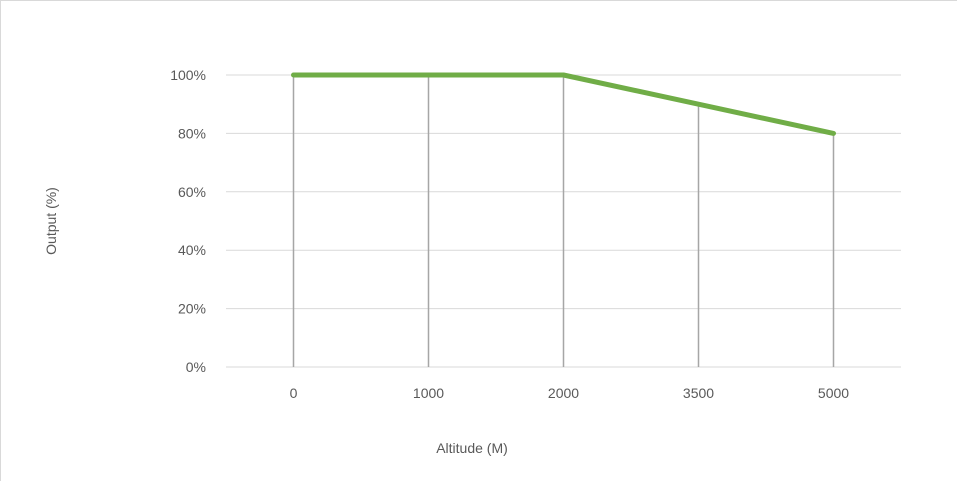 The width and height of the screenshot is (957, 487). Describe the element at coordinates (563, 393) in the screenshot. I see `x-tick-label: 2000` at that location.